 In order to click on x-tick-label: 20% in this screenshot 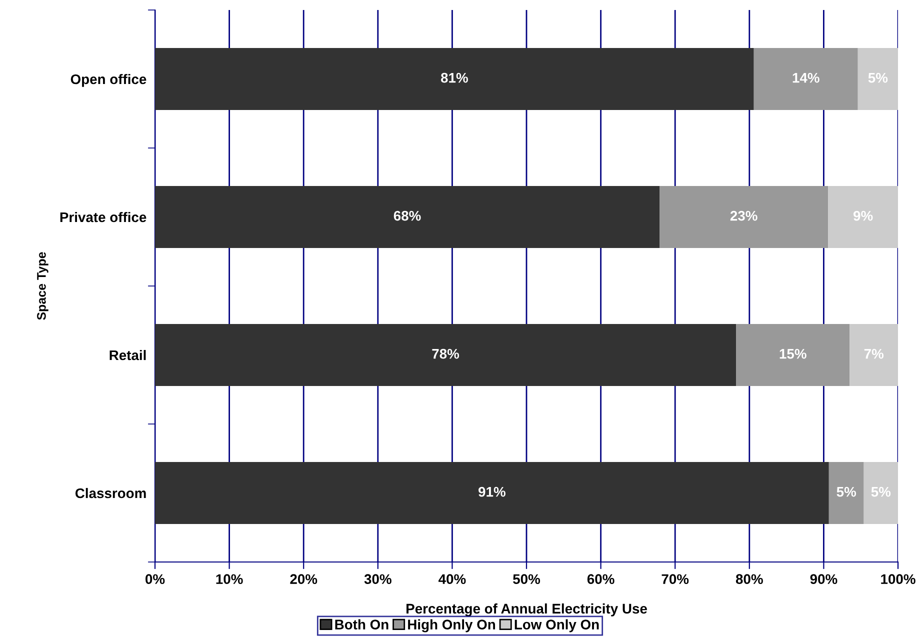, I will do `click(304, 579)`.